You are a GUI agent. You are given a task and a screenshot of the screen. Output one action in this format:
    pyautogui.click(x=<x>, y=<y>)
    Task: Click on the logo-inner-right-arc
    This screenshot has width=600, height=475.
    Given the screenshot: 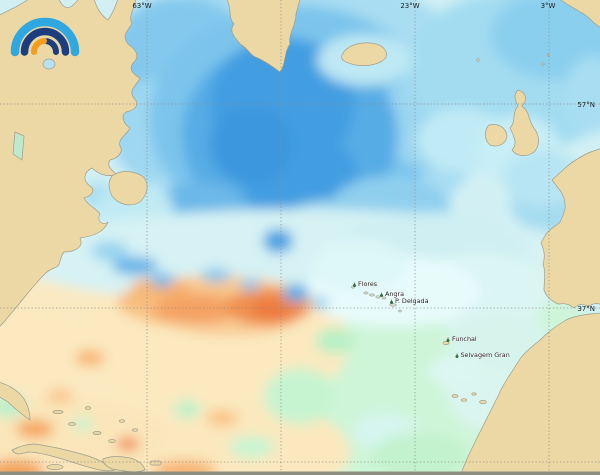 What is the action you would take?
    pyautogui.click(x=51, y=46)
    